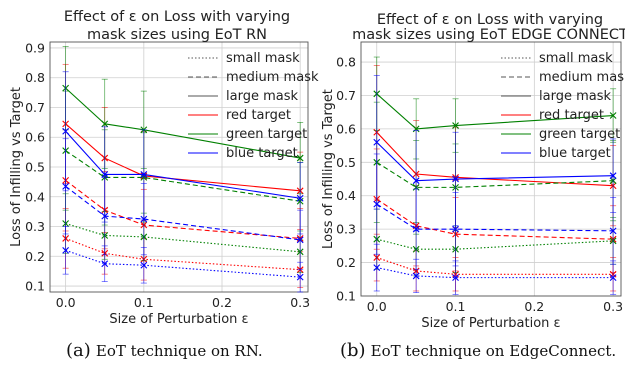 This screenshot has width=625, height=369. What do you see at coordinates (177, 35) in the screenshot?
I see `chart-title-line: mask sizes using EoT RN` at bounding box center [177, 35].